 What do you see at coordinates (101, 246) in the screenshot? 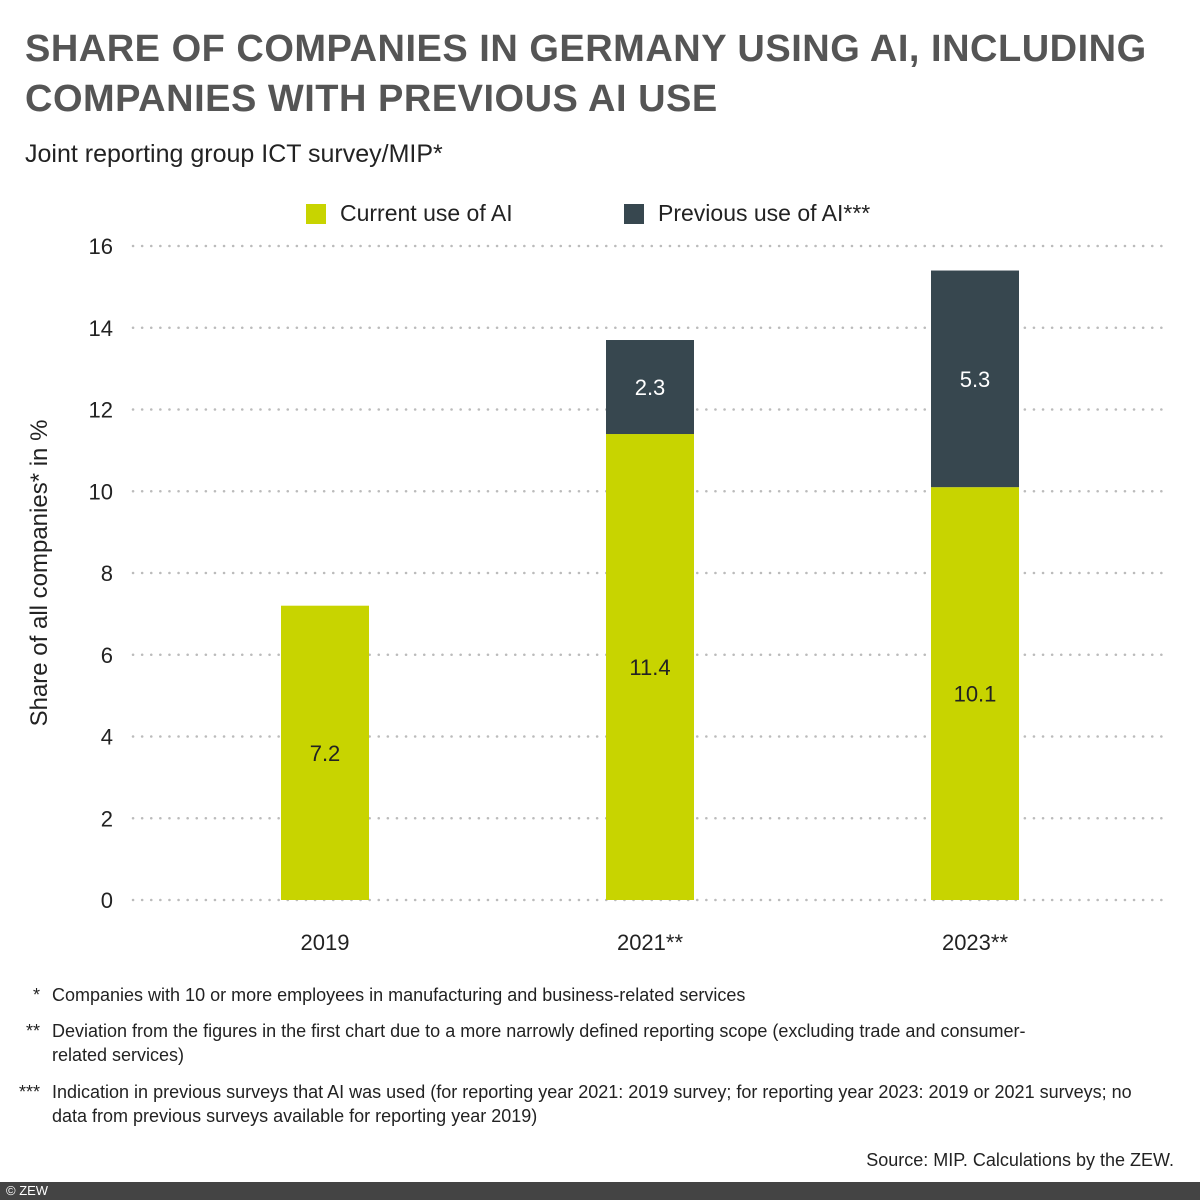
I see `y-tick-label: 16` at bounding box center [101, 246].